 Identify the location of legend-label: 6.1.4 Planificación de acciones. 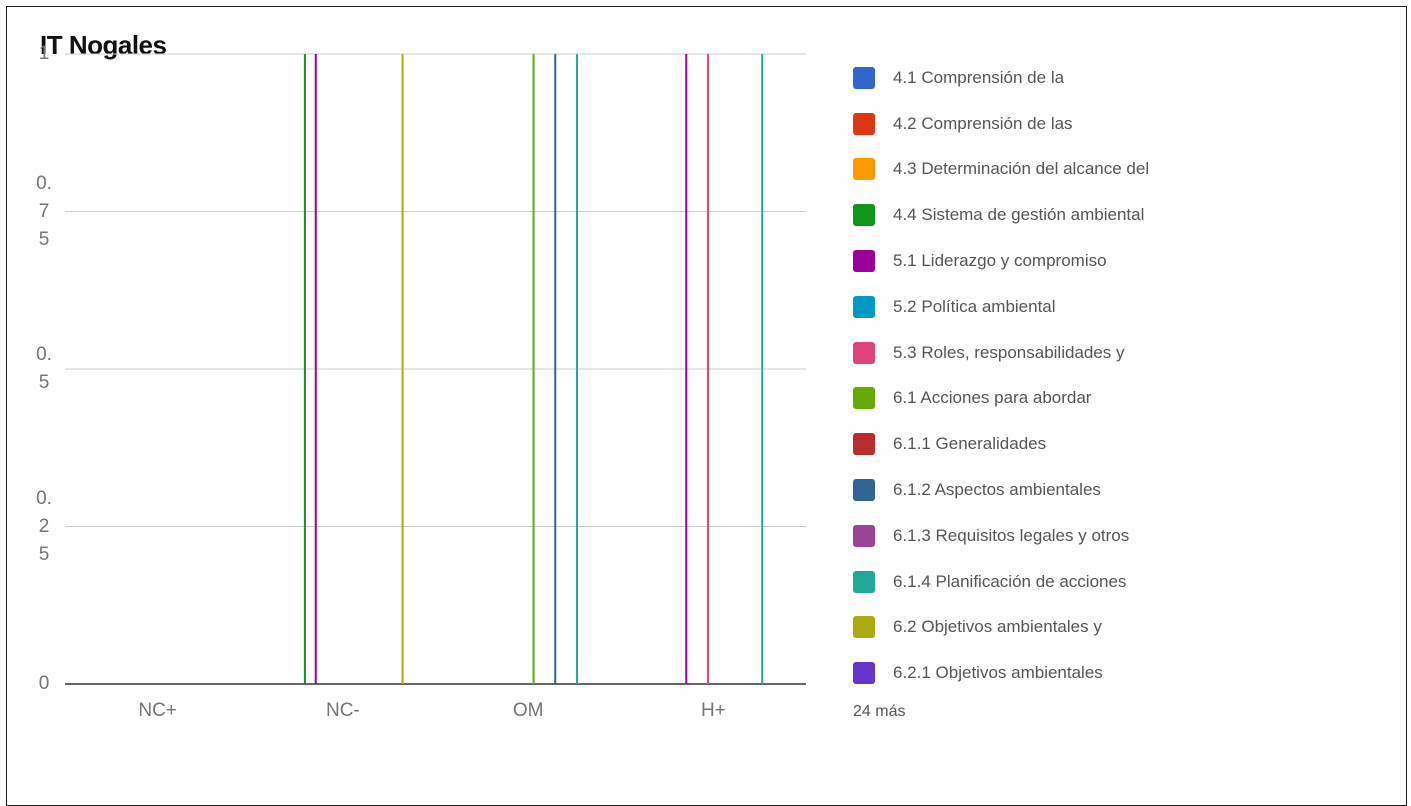
(1010, 581).